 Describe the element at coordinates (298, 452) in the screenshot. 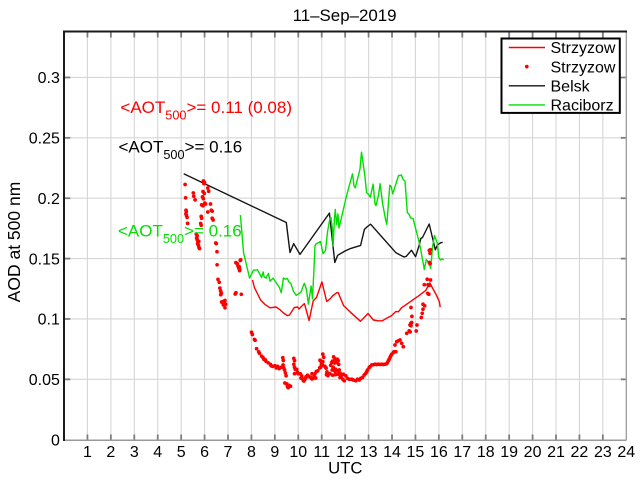

I see `svg-text: 10` at that location.